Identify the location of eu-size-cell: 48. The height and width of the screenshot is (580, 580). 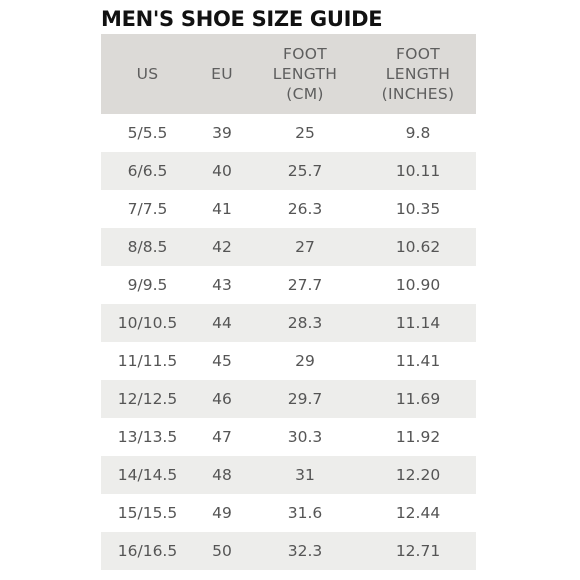
(222, 475).